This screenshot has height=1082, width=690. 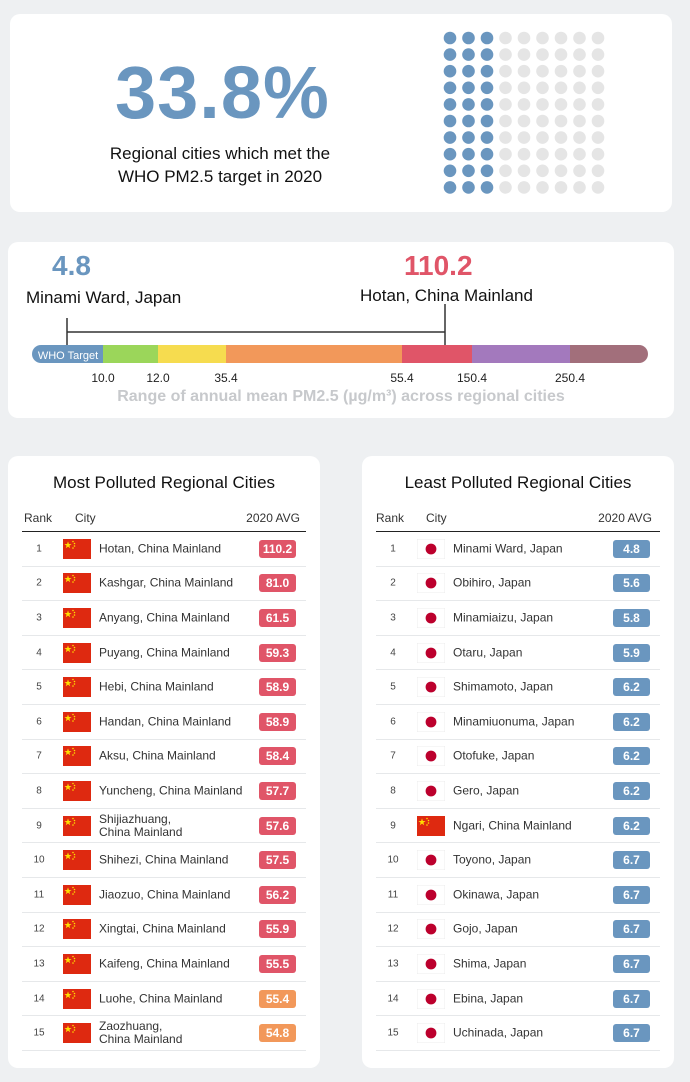 I want to click on row-rank: 5, so click(x=39, y=687).